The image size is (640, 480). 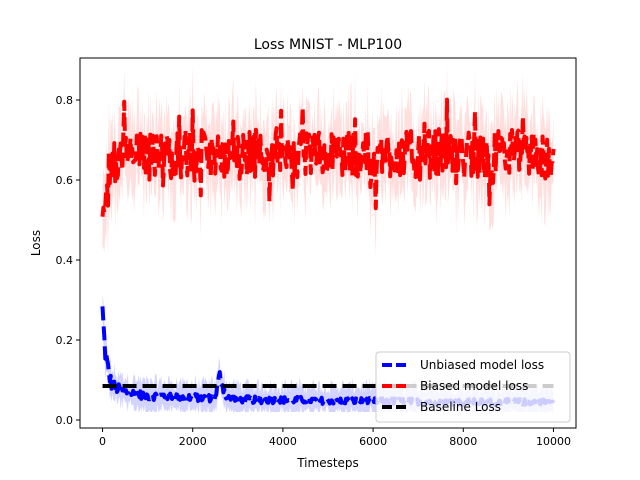 What do you see at coordinates (65, 180) in the screenshot?
I see `y-tick-label: 0.6` at bounding box center [65, 180].